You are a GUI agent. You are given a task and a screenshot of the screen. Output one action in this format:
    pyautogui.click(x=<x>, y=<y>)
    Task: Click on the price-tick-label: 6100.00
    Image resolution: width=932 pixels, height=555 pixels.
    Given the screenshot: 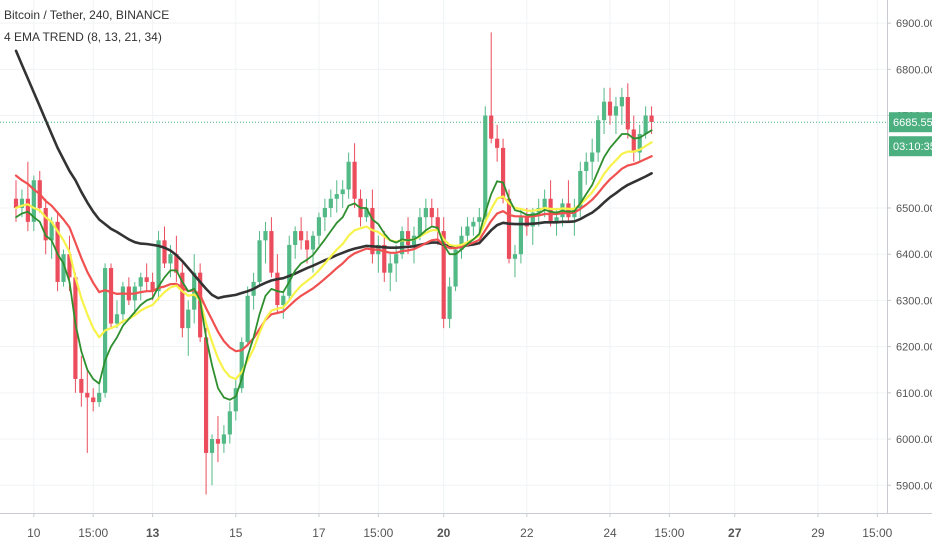 What is the action you would take?
    pyautogui.click(x=914, y=394)
    